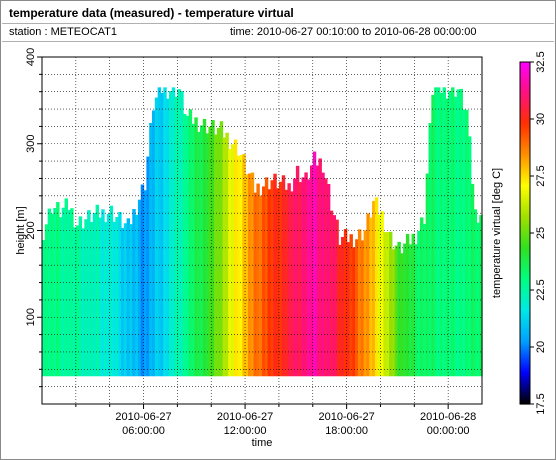 The image size is (556, 460). Describe the element at coordinates (448, 431) in the screenshot. I see `x-tick-label-time: 00:00:00` at that location.